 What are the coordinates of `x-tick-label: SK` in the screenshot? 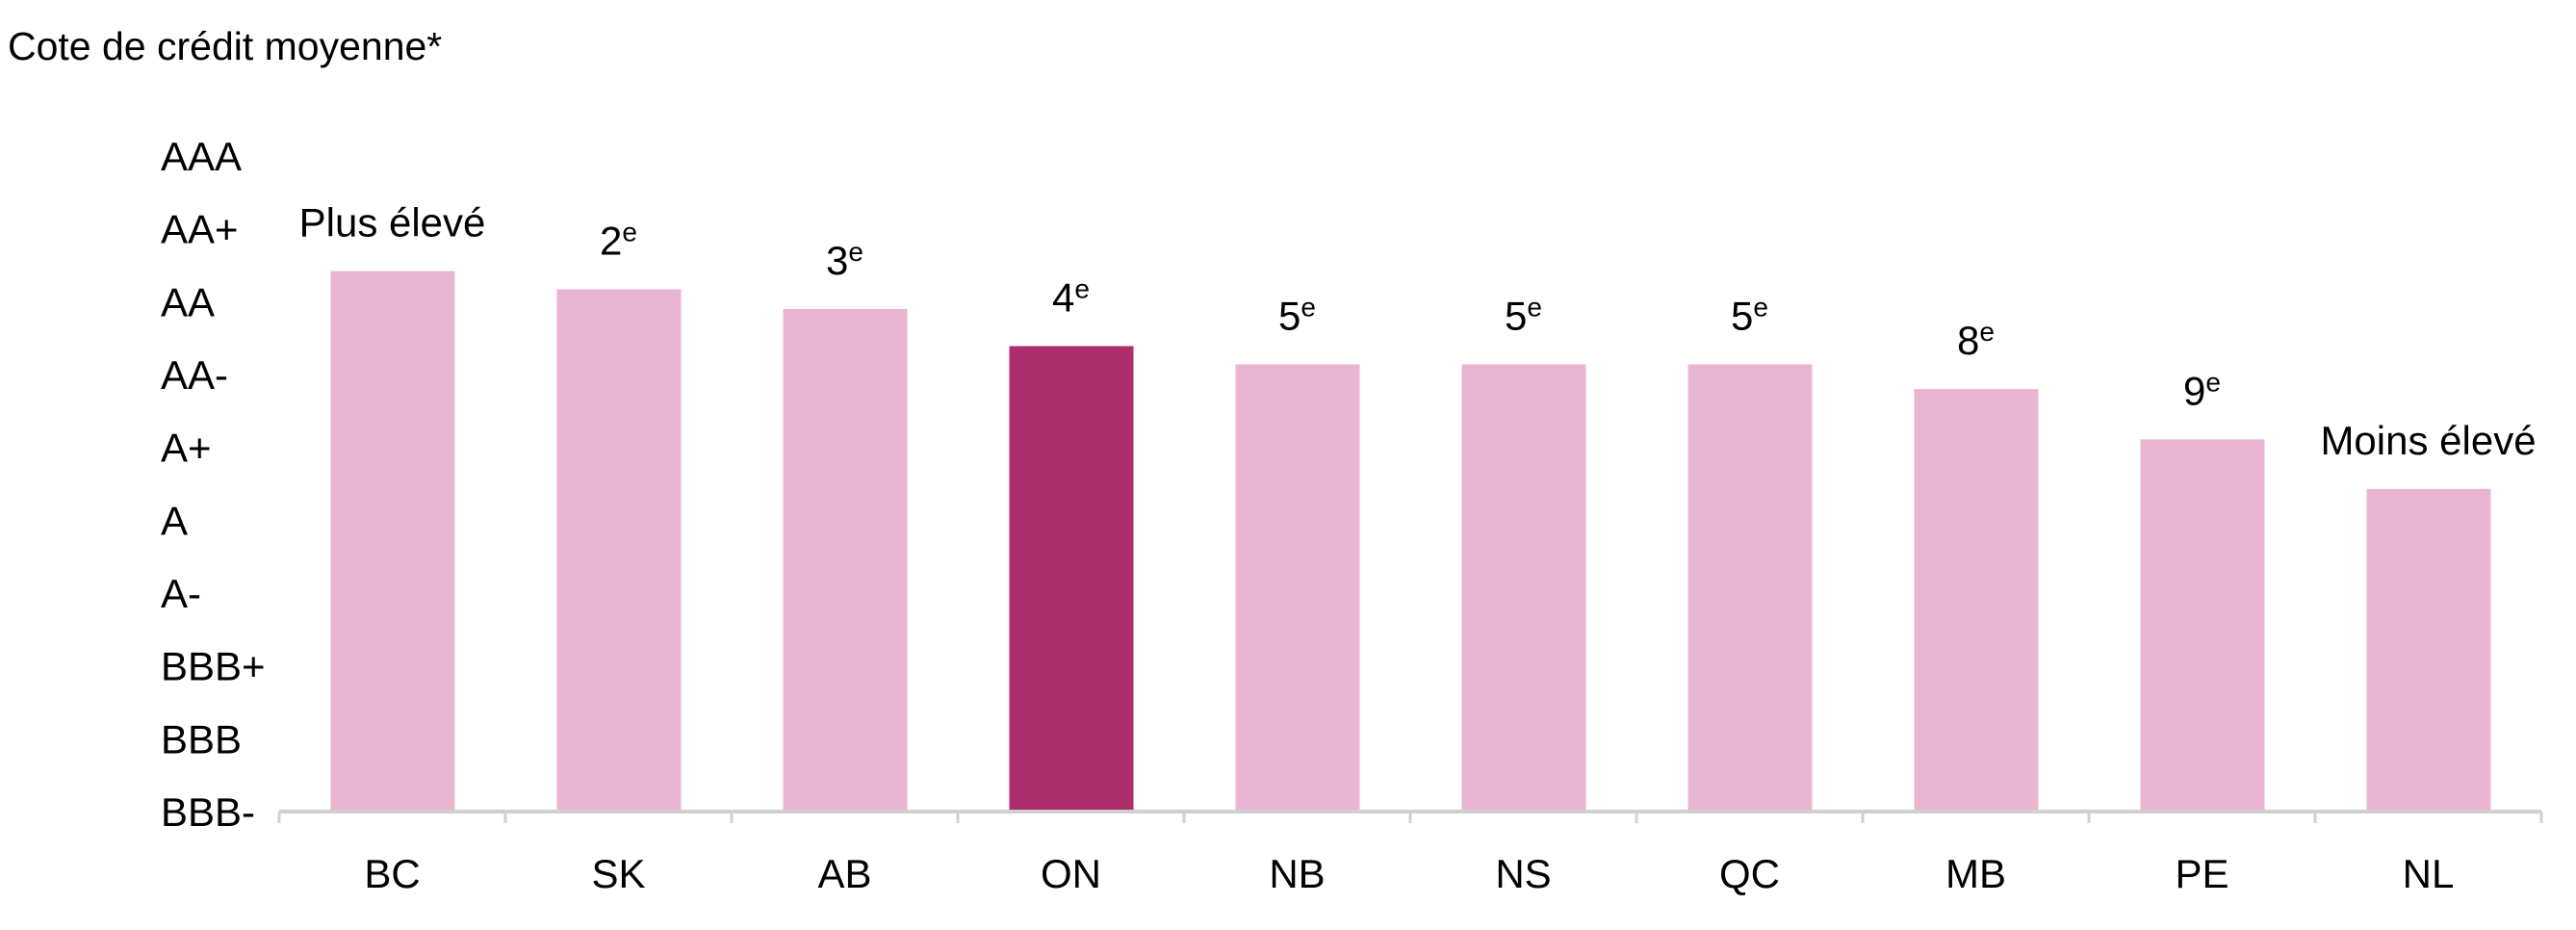 It's located at (618, 874).